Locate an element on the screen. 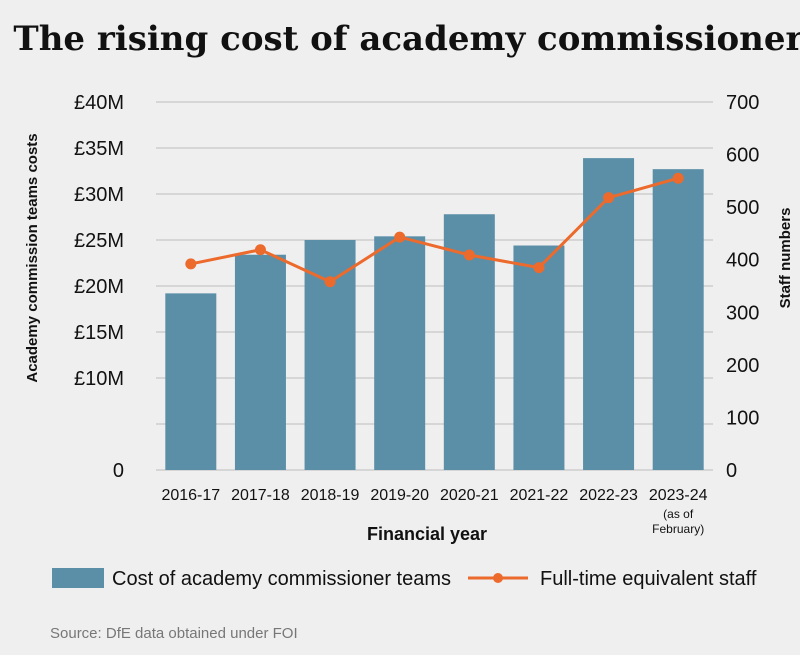 The image size is (800, 655). staff-line is located at coordinates (434, 230).